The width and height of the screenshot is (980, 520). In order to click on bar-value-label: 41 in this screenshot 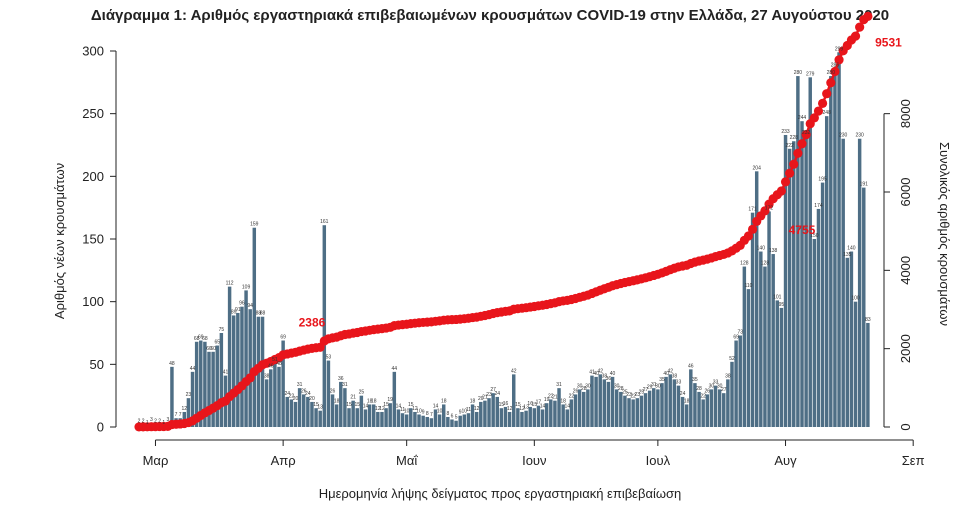, I will do `click(226, 373)`.